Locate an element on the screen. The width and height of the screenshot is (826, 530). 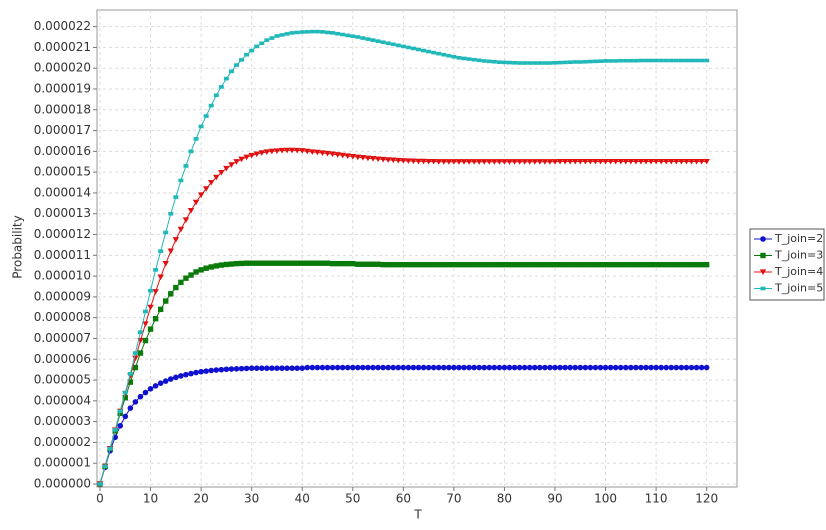
x-tick-label: 30 is located at coordinates (251, 499).